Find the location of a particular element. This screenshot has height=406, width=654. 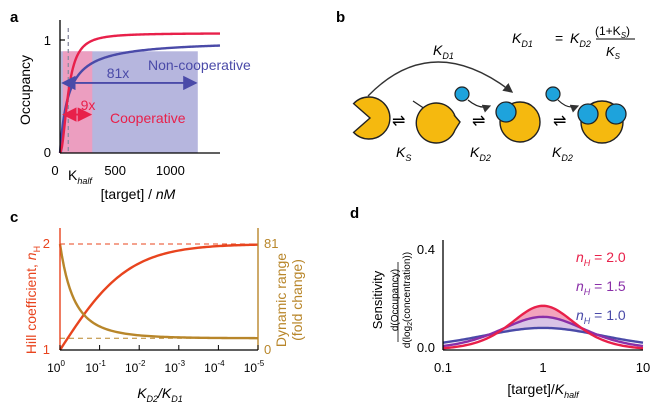

legend-d: nH = 2.0 nH = 1.5 nH = 1.0 is located at coordinates (601, 287).